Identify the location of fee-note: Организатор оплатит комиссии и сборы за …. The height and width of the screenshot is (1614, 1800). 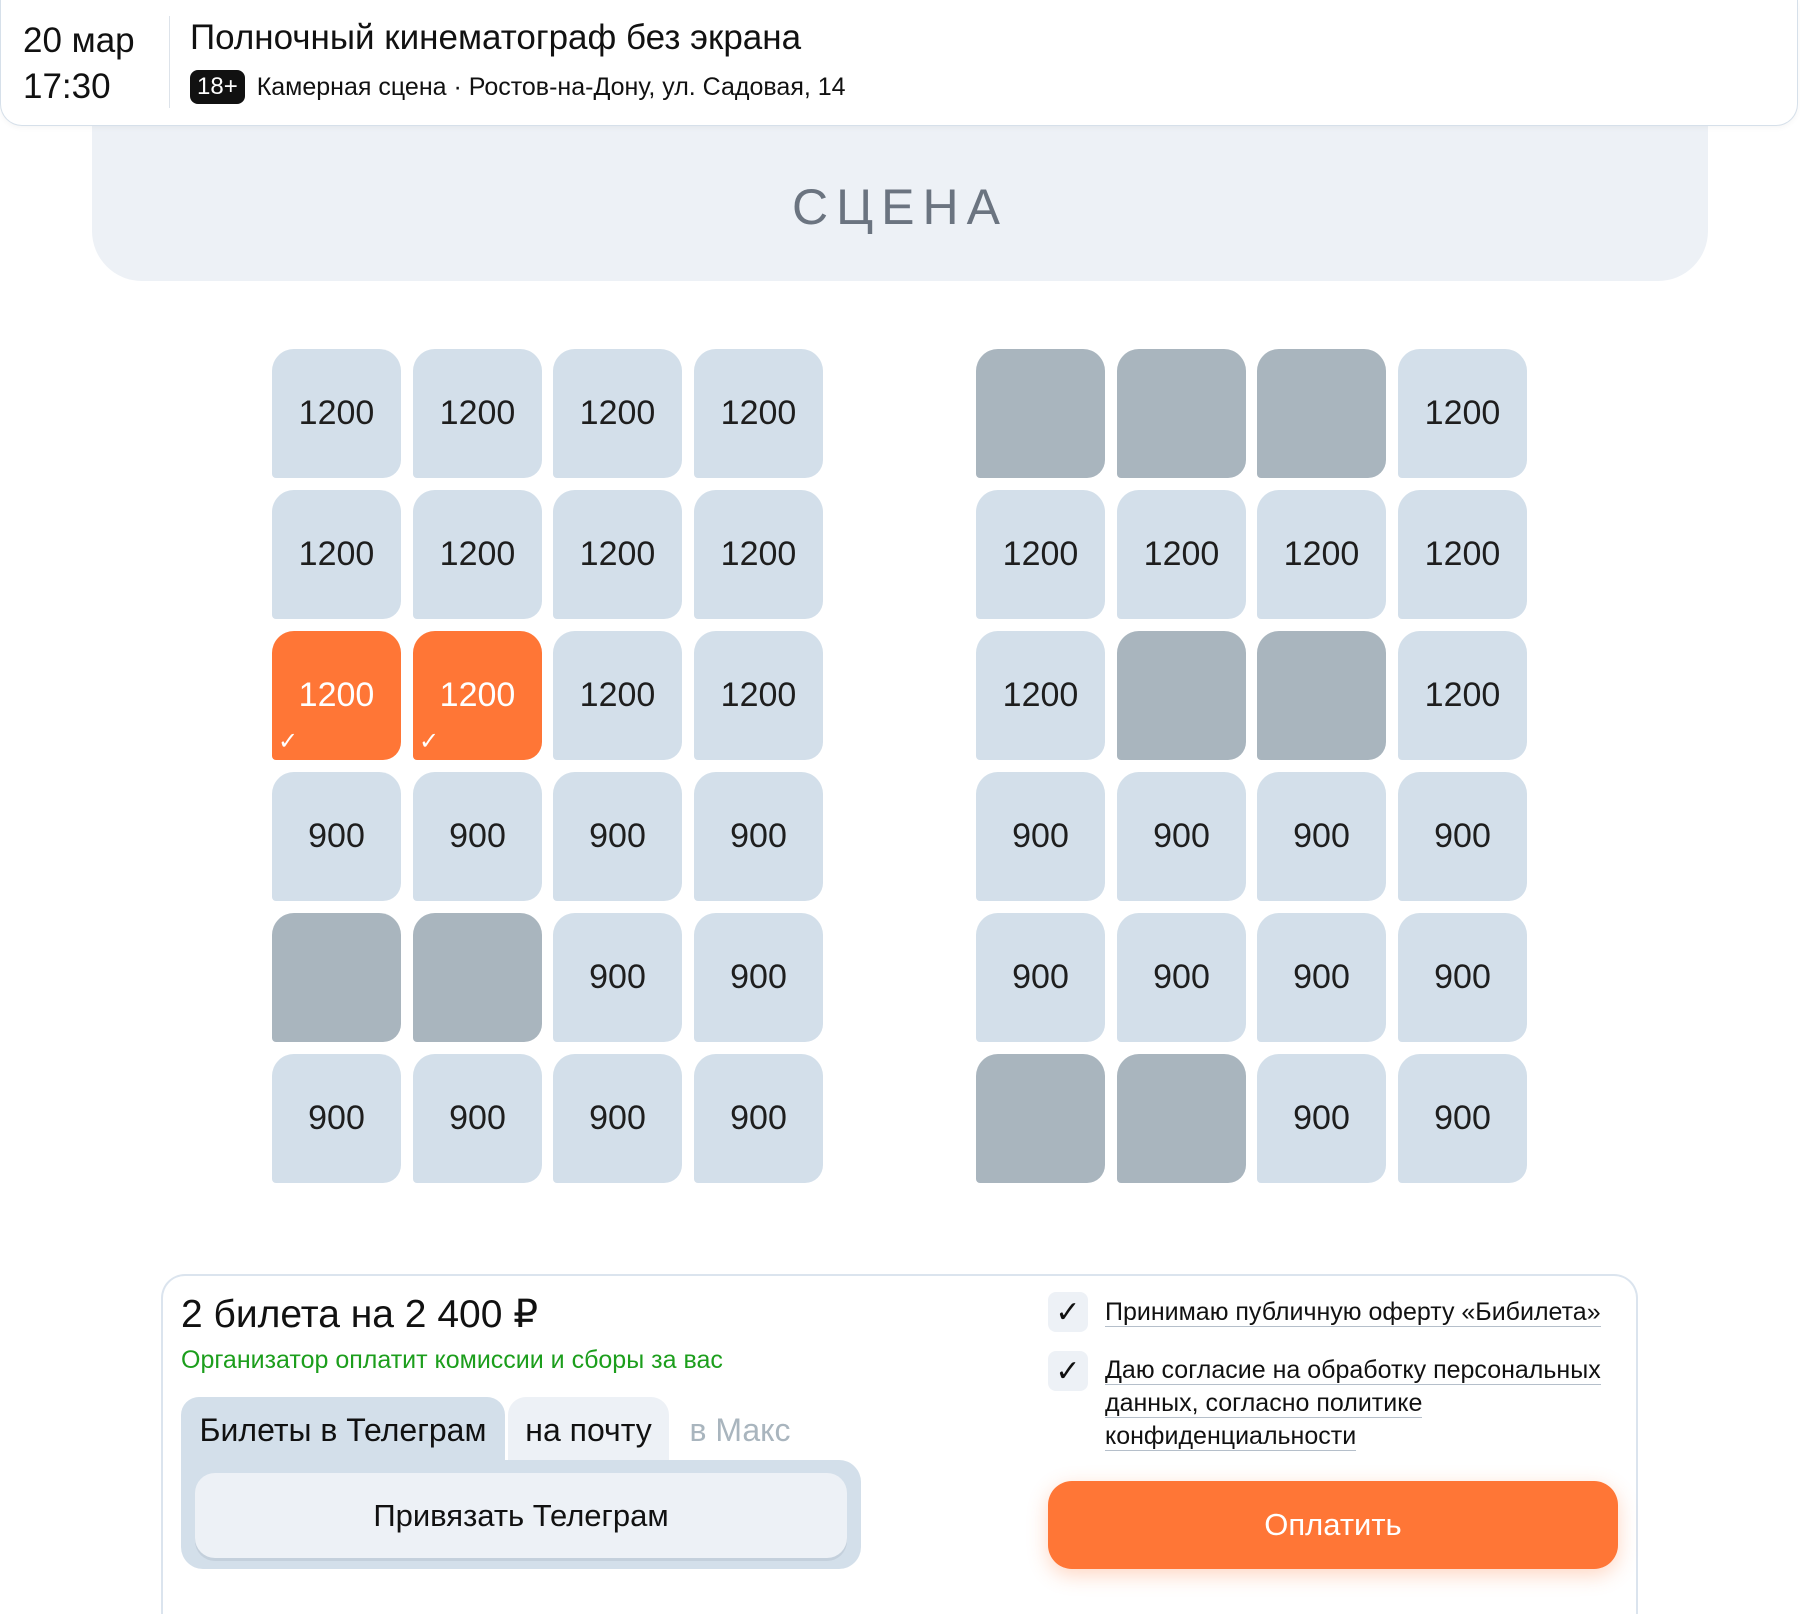
(452, 1360).